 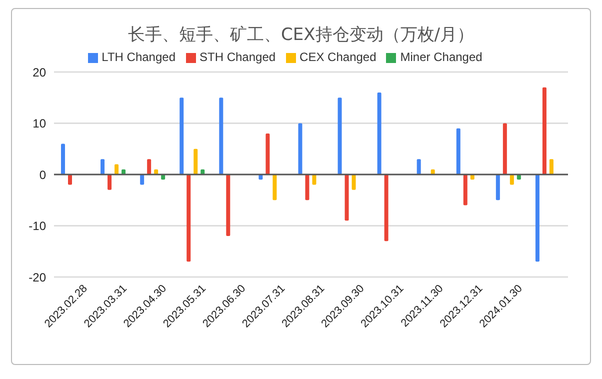 What do you see at coordinates (139, 57) in the screenshot?
I see `legend-label: LTH Changed` at bounding box center [139, 57].